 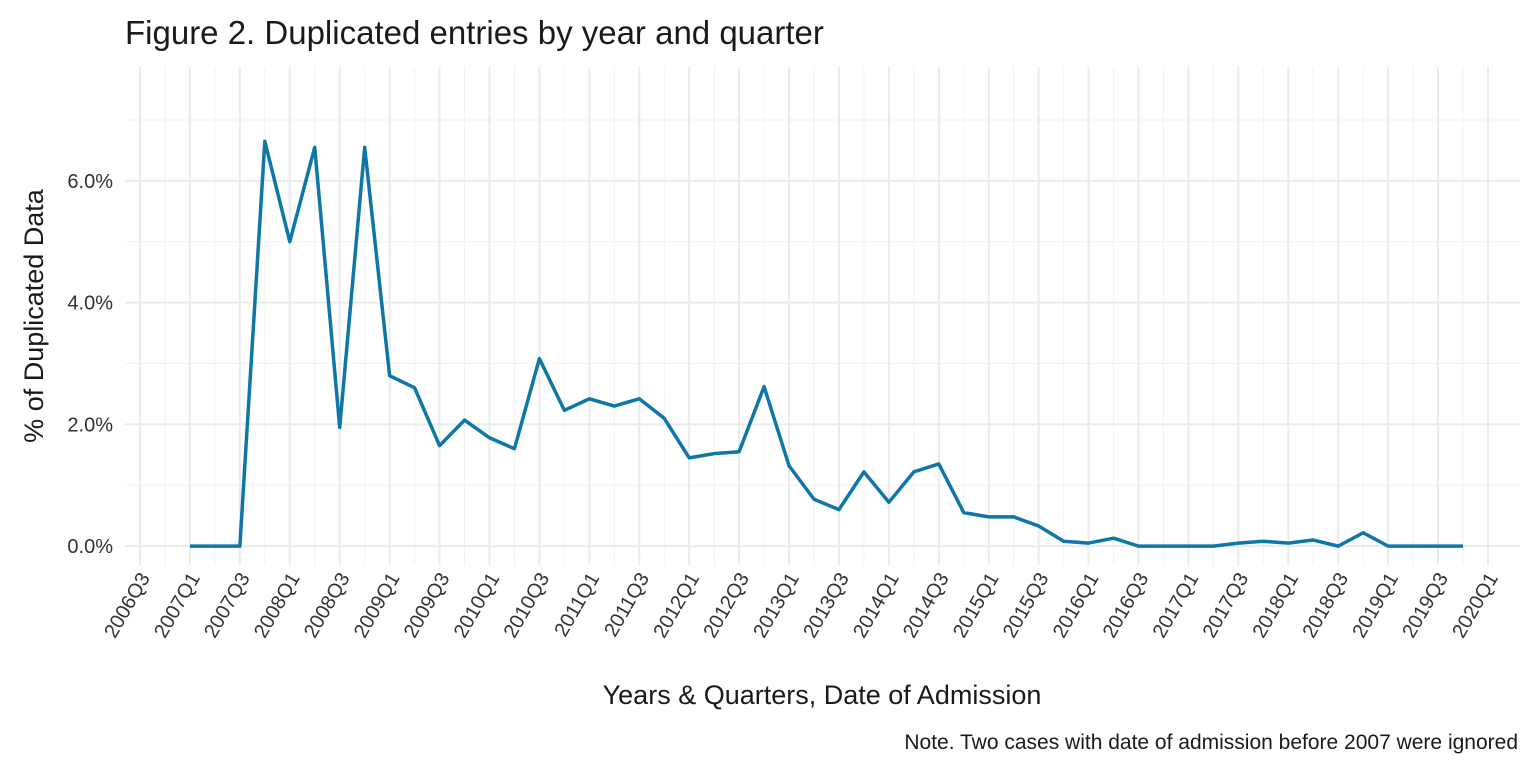 I want to click on x-tick-label: 2012Q3, so click(x=726, y=605).